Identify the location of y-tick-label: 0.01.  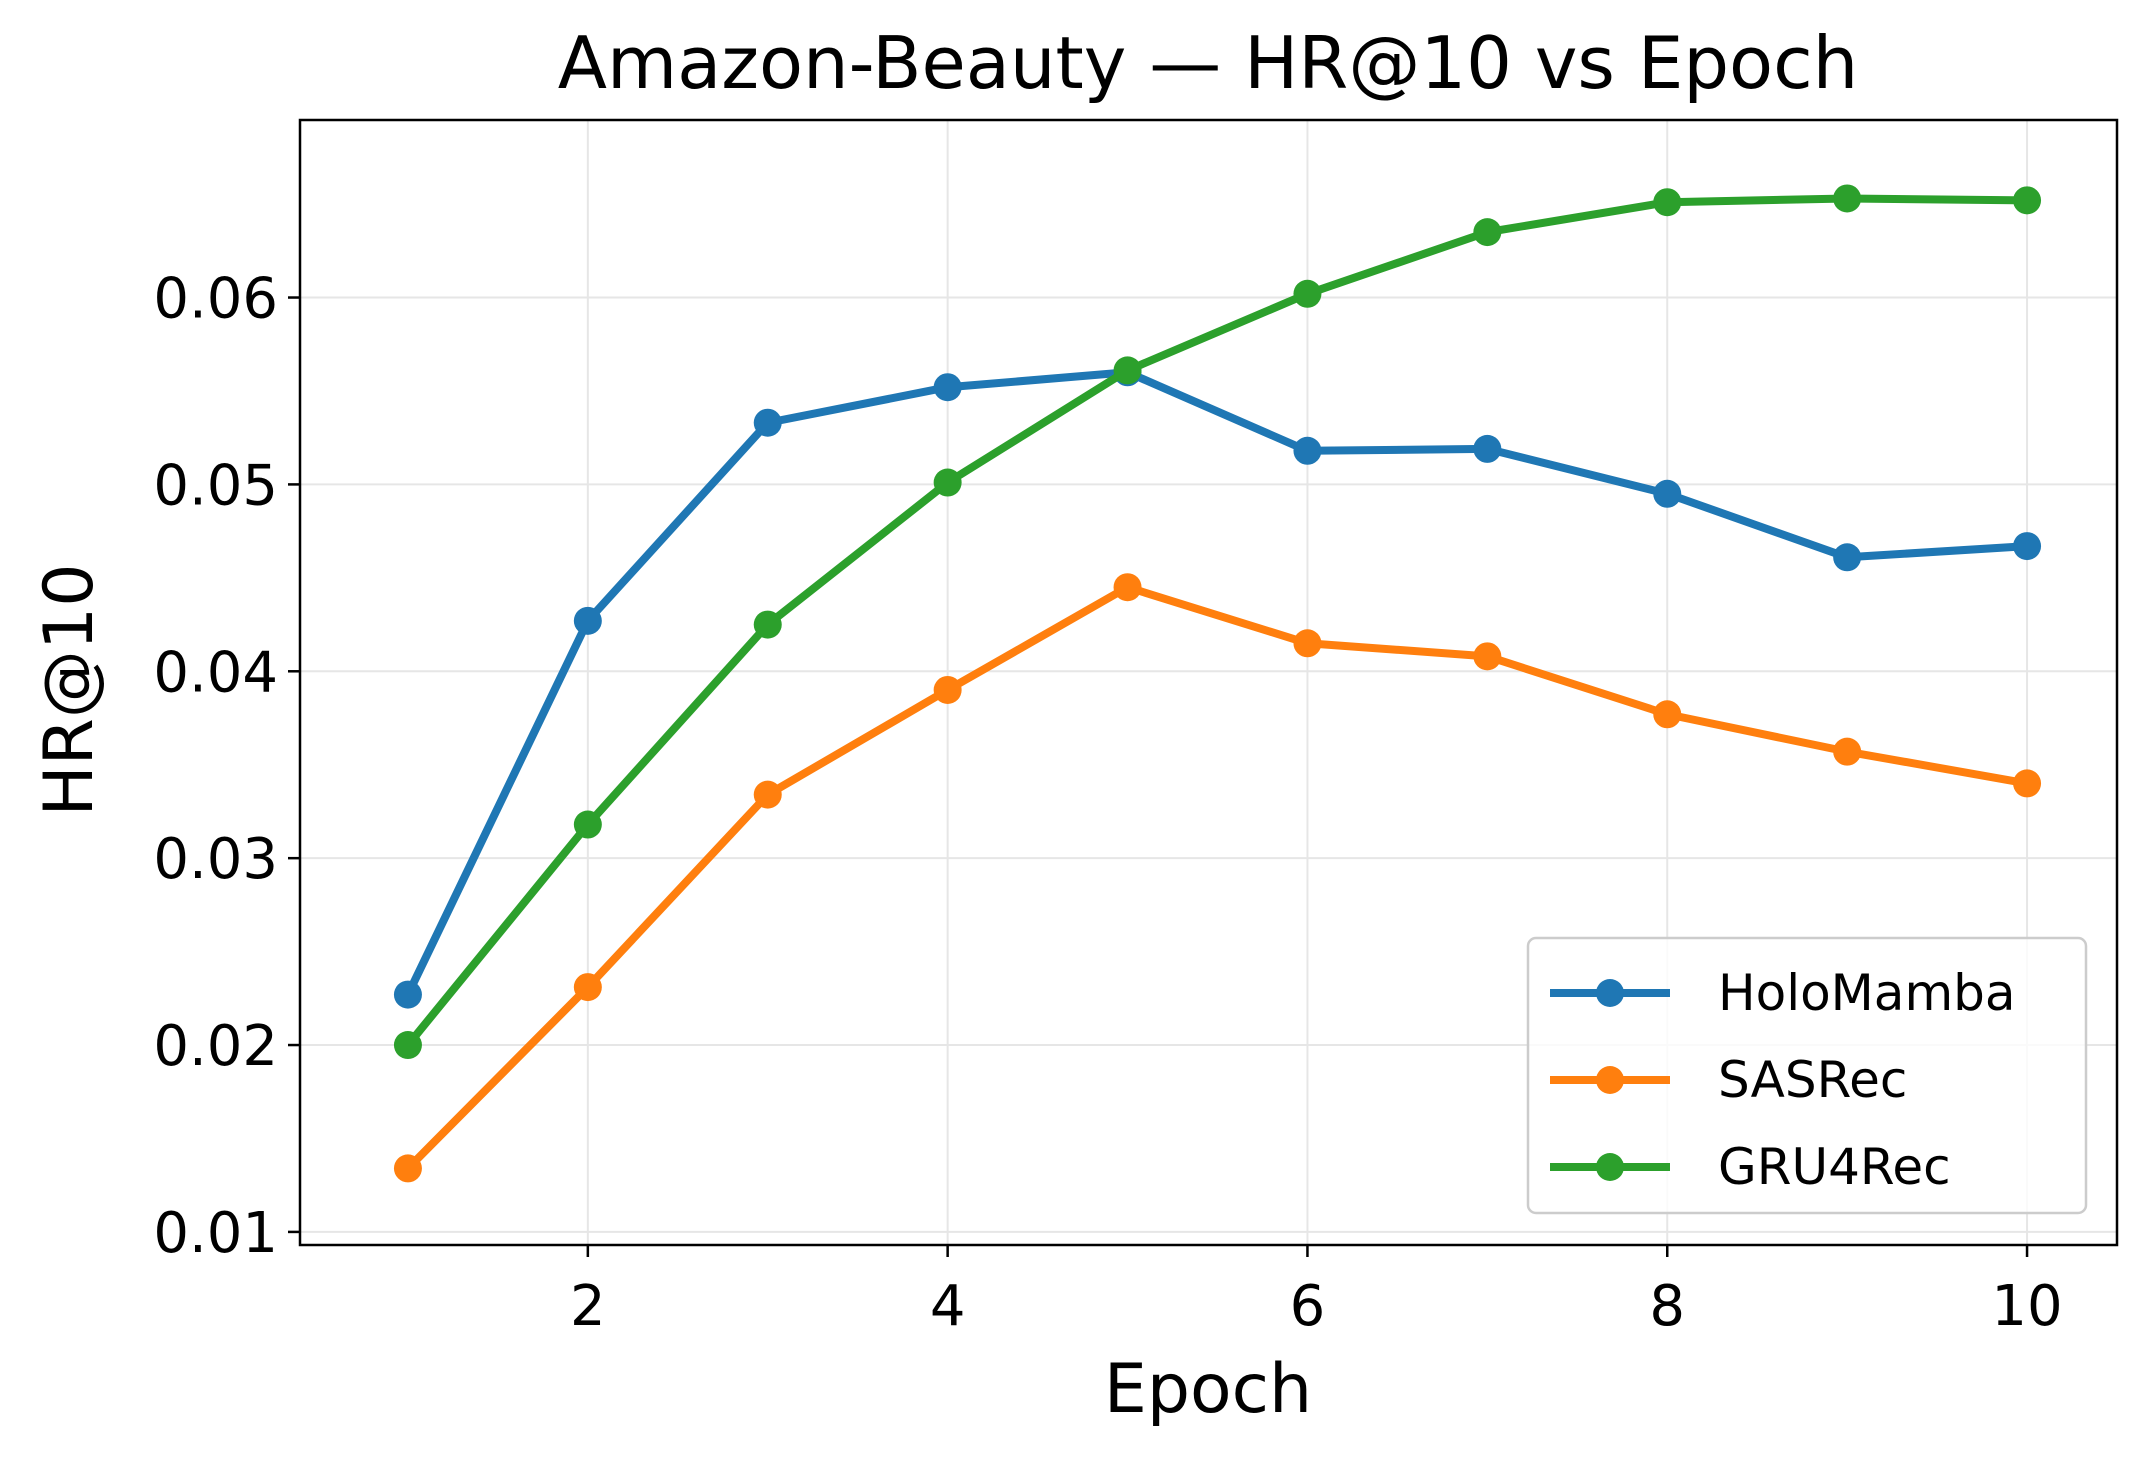
(215, 1233).